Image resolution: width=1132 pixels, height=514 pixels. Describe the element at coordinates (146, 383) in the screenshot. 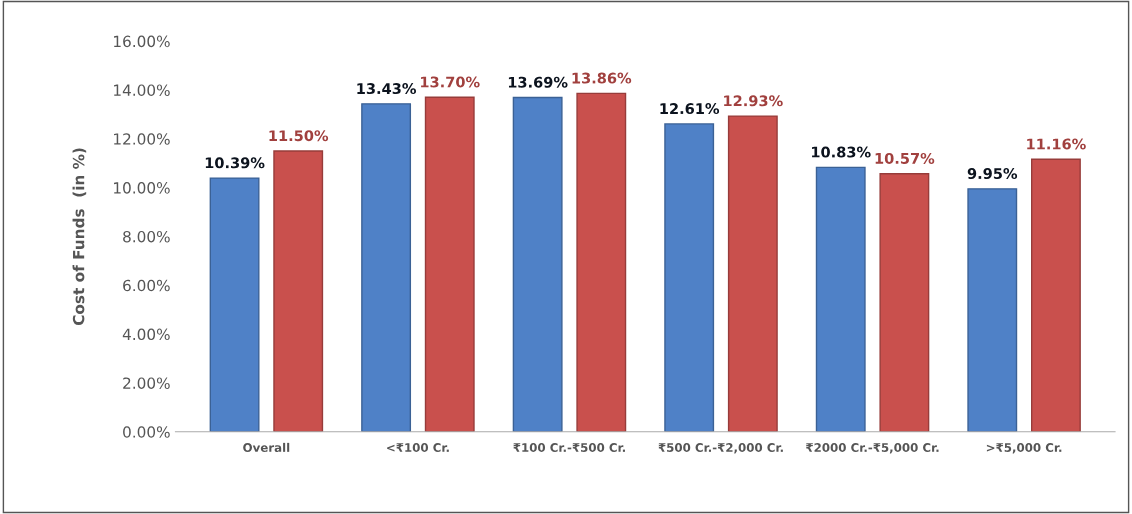

I see `y-tick-label: 2.00%` at that location.